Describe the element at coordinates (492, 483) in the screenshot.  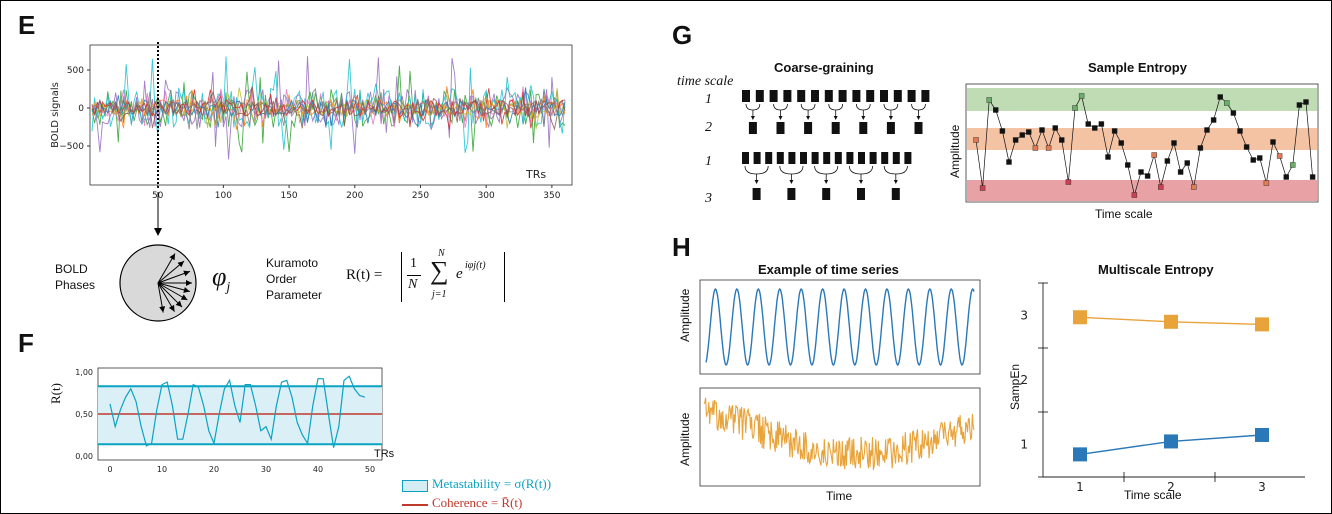
I see `legend-metastability-label: Metastability = σ(R(t))` at that location.